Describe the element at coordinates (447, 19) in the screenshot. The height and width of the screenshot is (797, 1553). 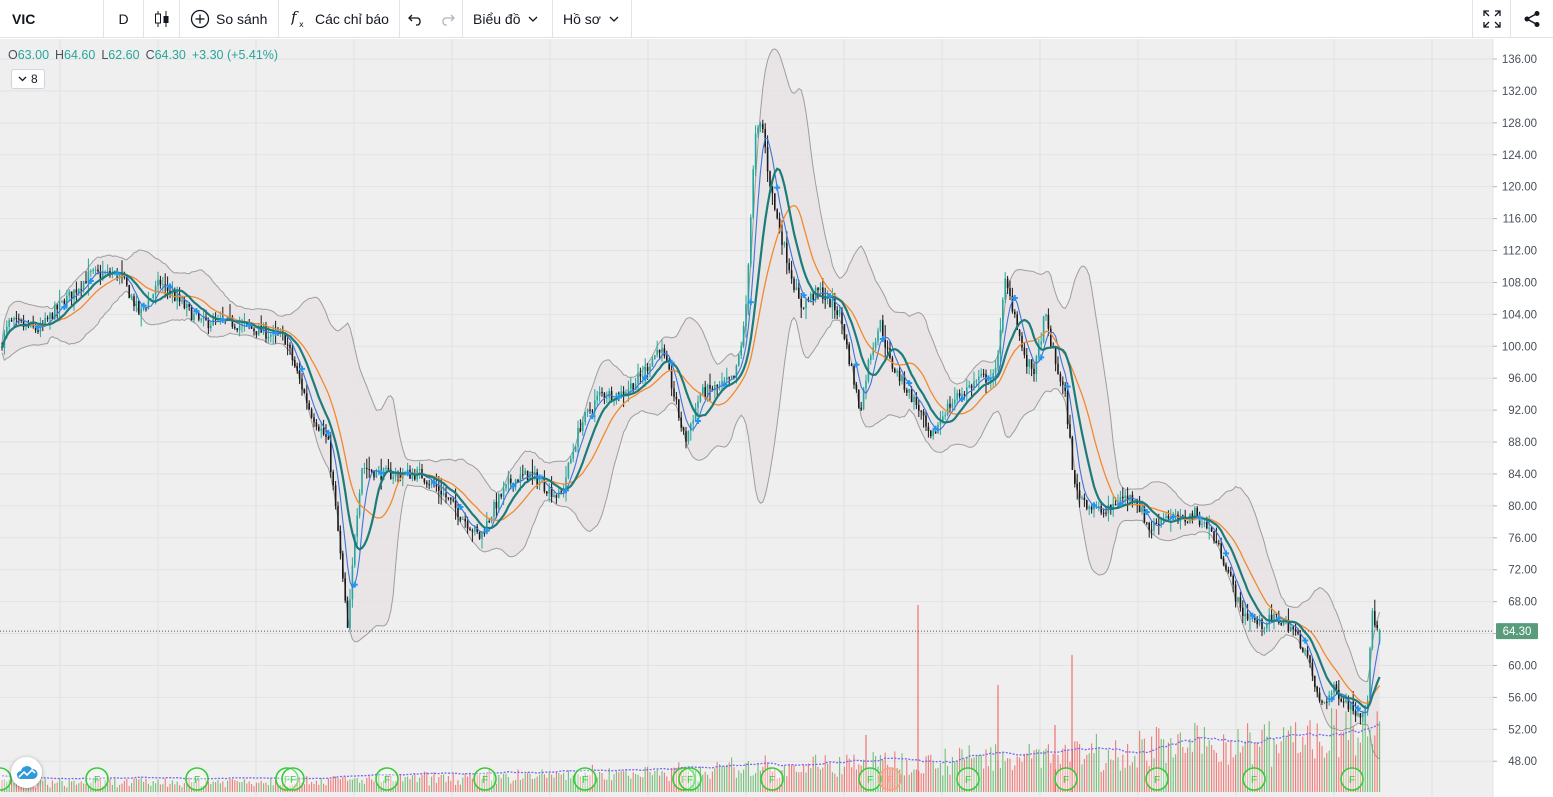
I see `redo-button` at that location.